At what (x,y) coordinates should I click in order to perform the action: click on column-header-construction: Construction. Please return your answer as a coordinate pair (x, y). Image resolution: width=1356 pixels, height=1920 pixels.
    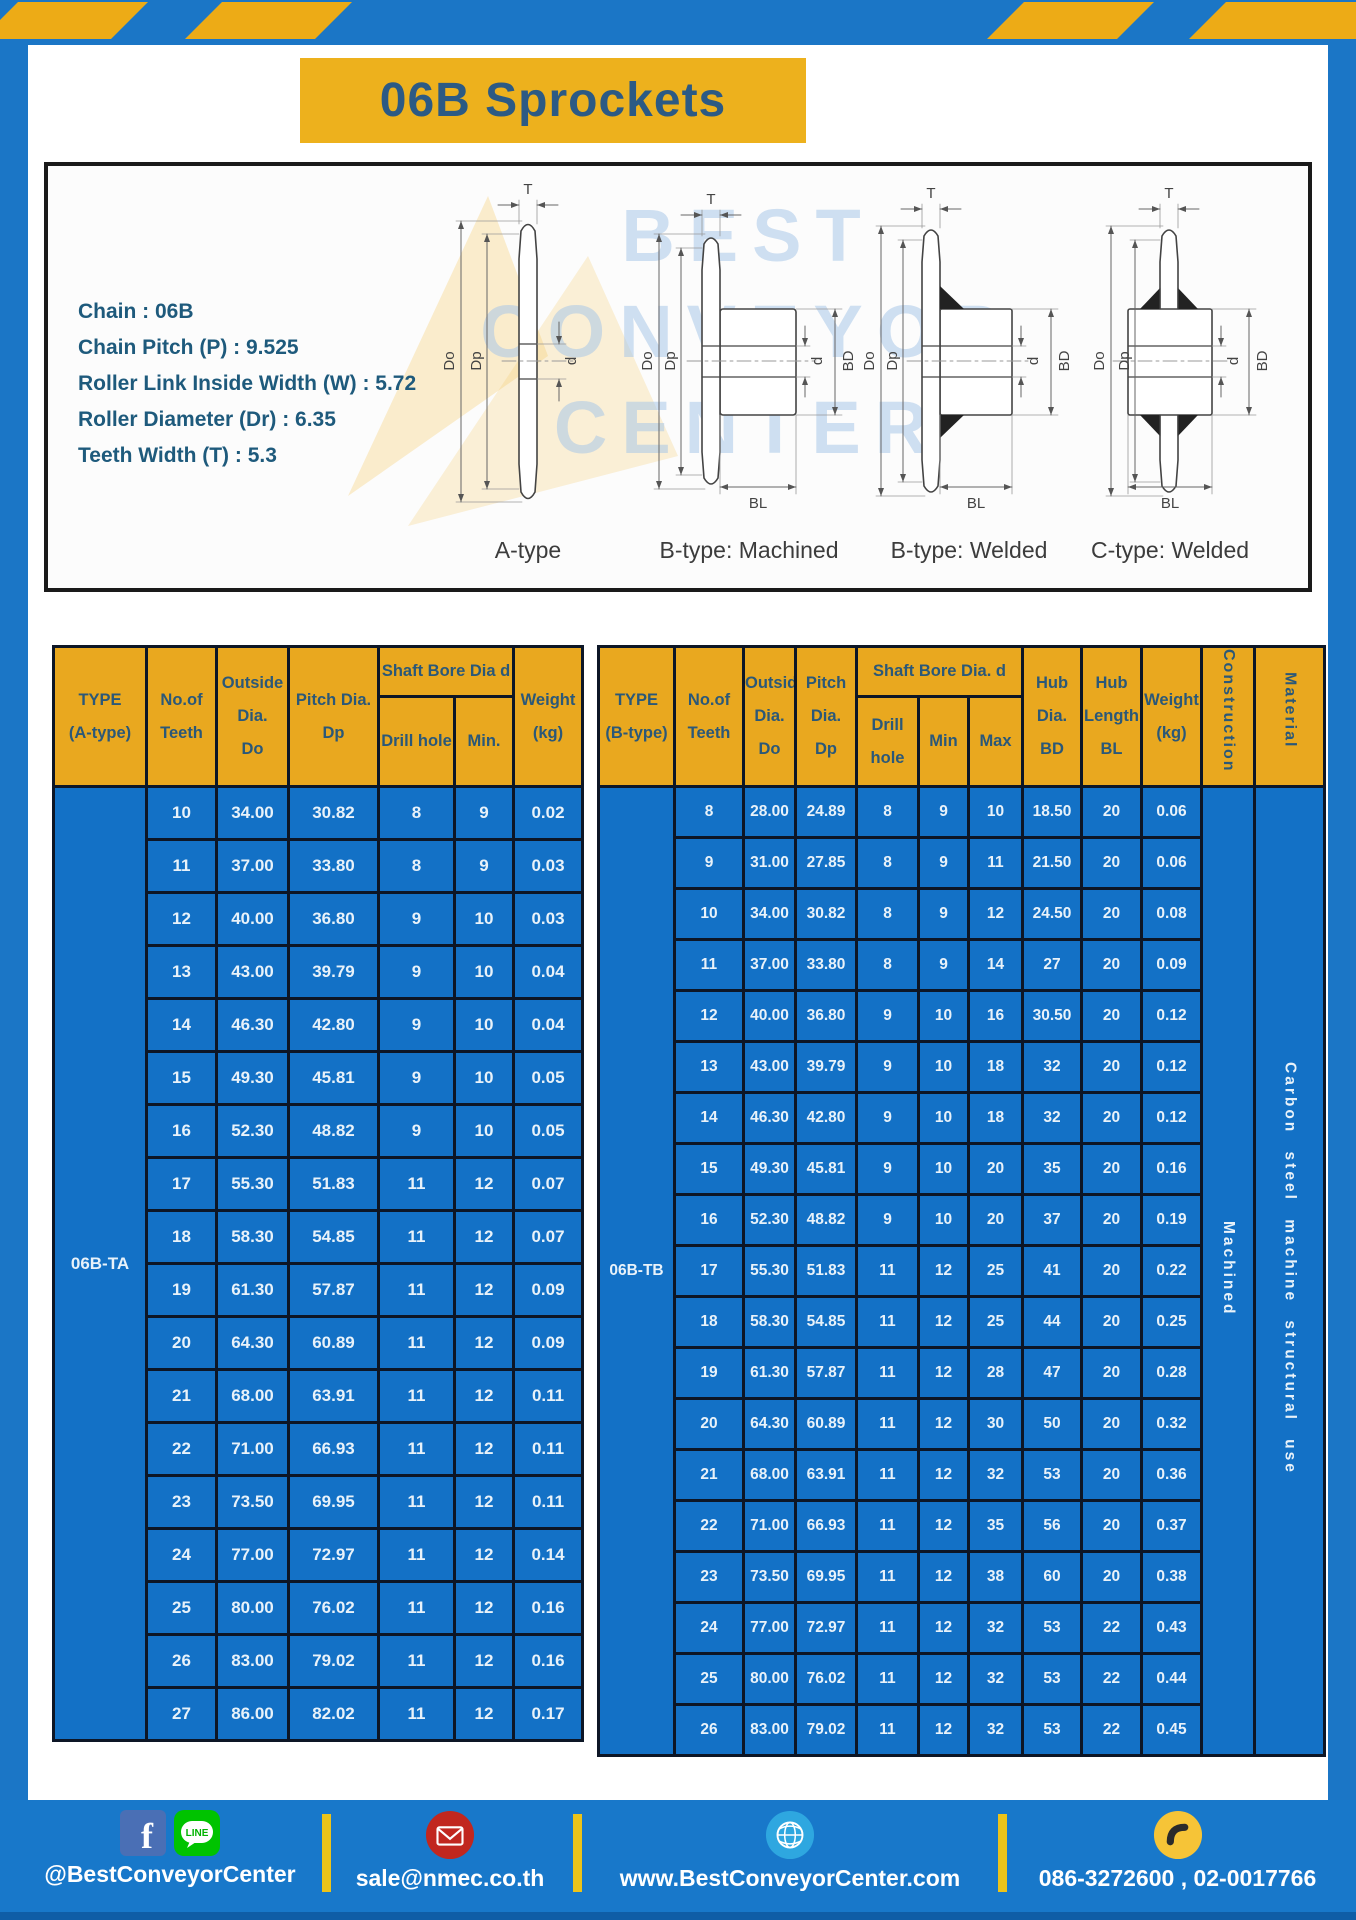
    Looking at the image, I should click on (1228, 716).